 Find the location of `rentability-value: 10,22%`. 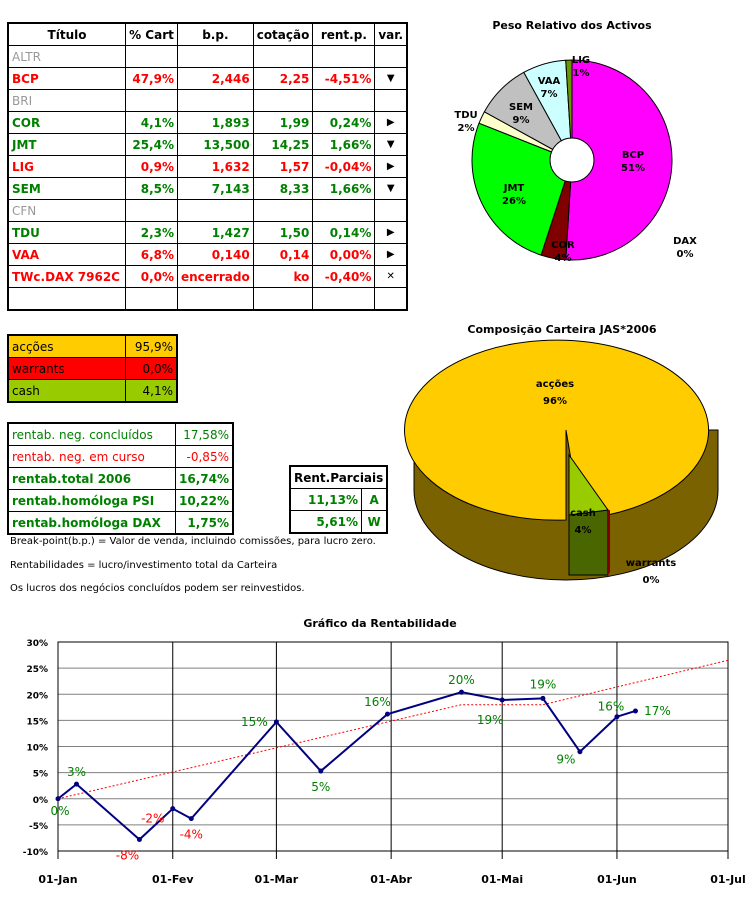

rentability-value: 10,22% is located at coordinates (204, 500).